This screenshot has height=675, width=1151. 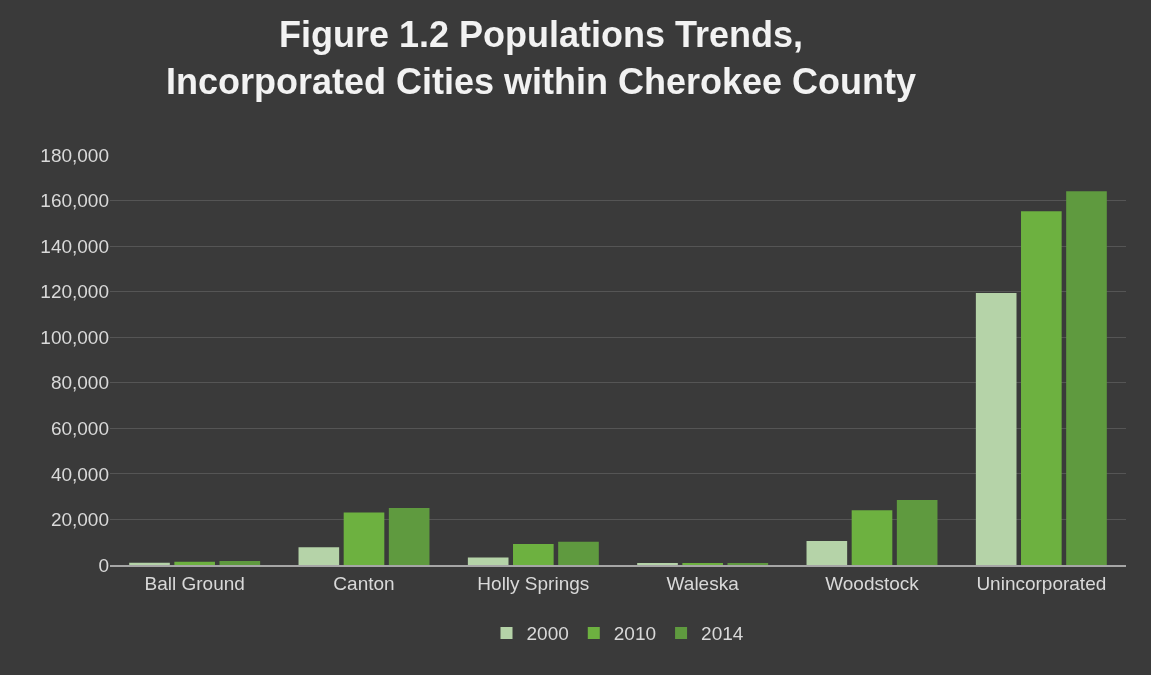 What do you see at coordinates (533, 583) in the screenshot?
I see `x-tick-label: Holly Springs` at bounding box center [533, 583].